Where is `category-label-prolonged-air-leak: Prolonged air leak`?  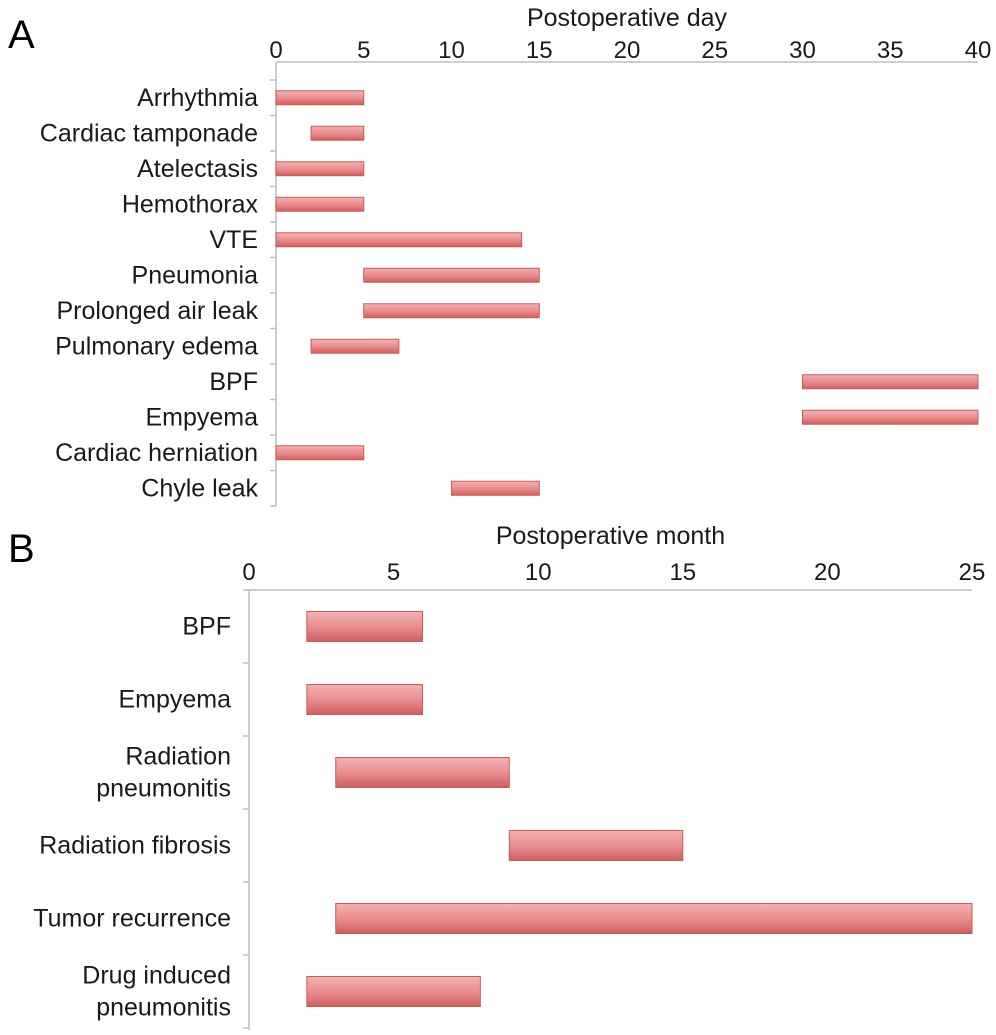
category-label-prolonged-air-leak: Prolonged air leak is located at coordinates (157, 311).